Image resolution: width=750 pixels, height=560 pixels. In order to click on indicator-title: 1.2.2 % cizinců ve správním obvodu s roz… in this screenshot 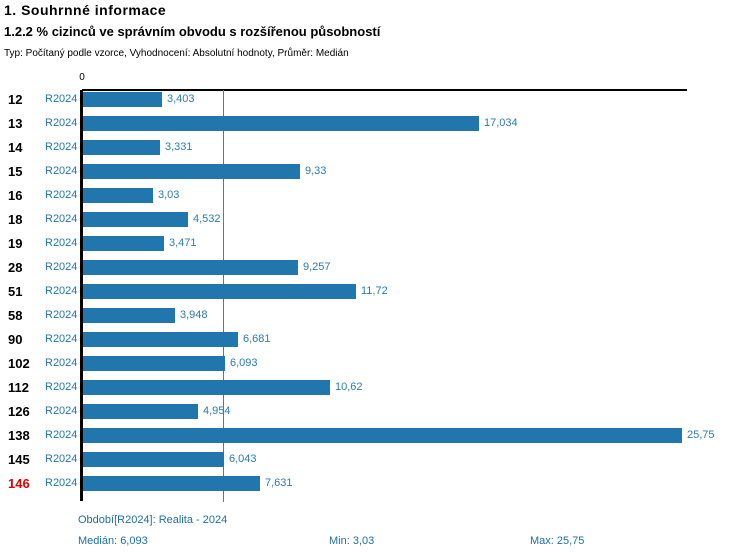, I will do `click(192, 31)`.